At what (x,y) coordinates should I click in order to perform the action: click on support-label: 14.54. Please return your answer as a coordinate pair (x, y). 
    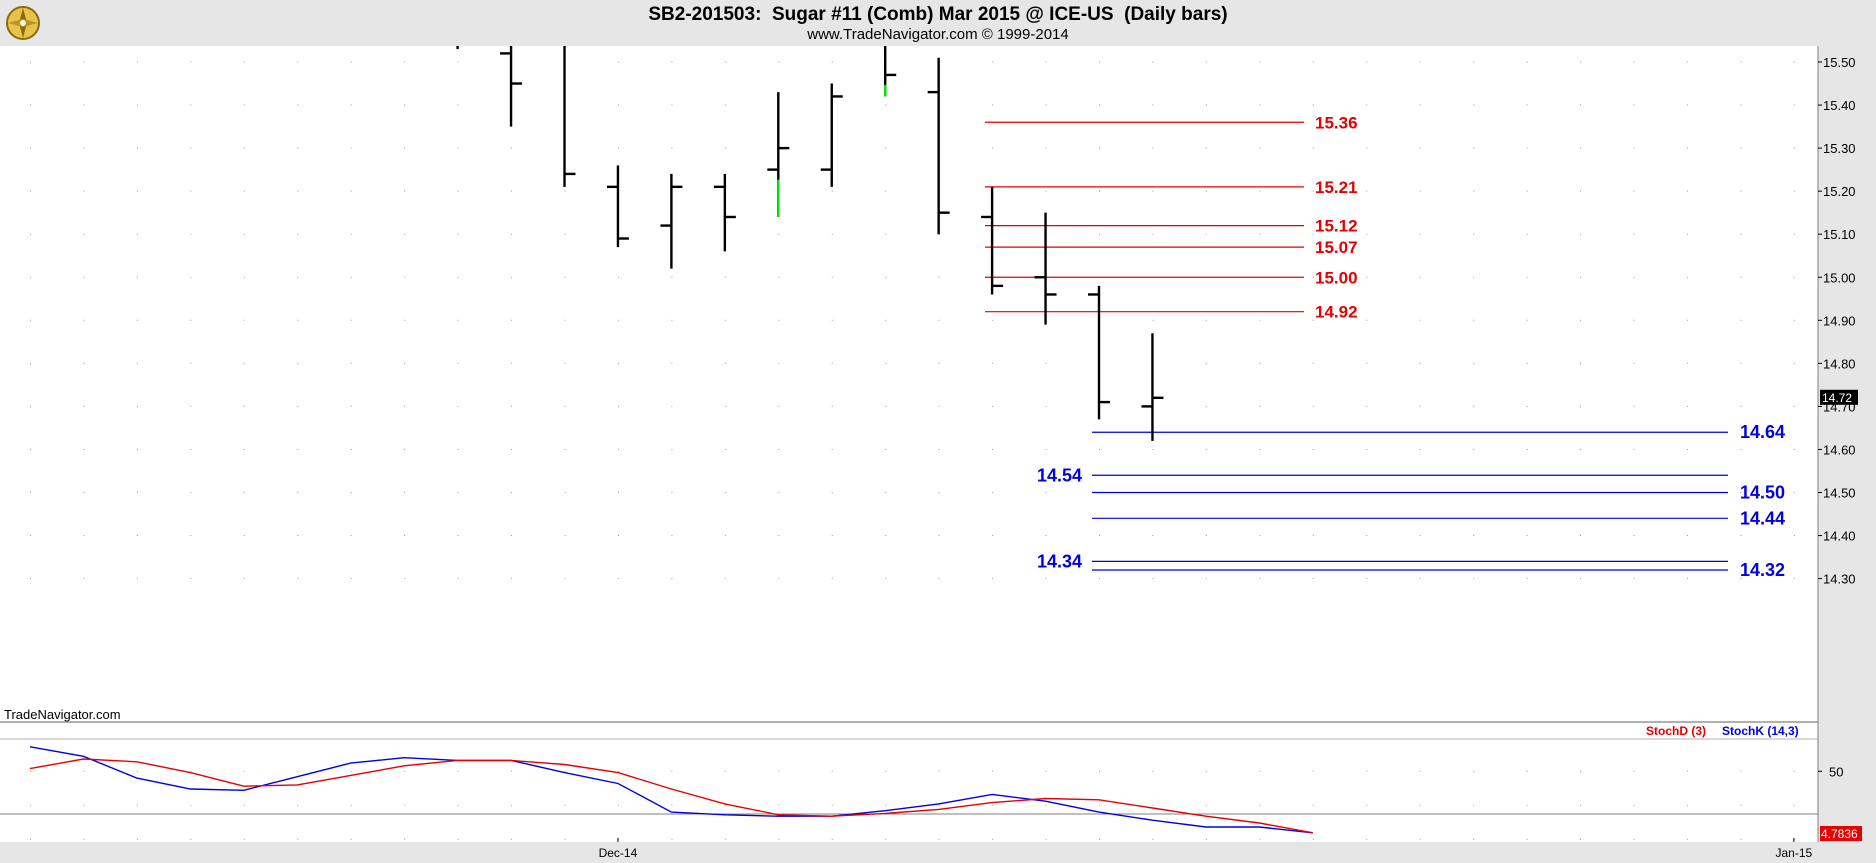
    Looking at the image, I should click on (1059, 475).